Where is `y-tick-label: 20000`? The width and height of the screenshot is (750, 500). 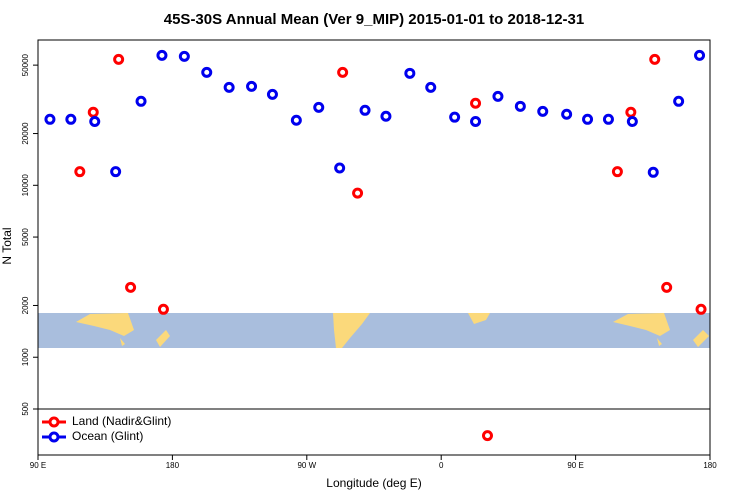 y-tick-label: 20000 is located at coordinates (25, 133).